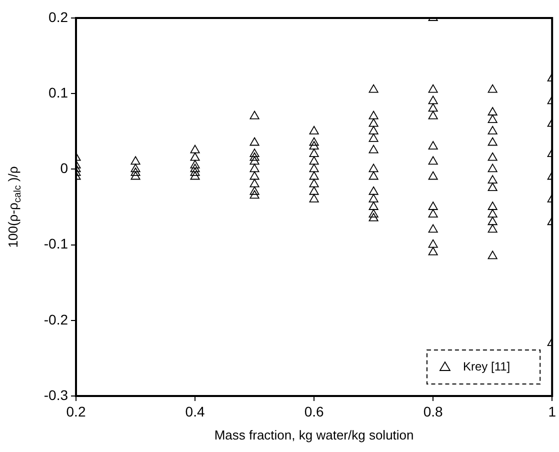  I want to click on x-tick-label: 0.6, so click(314, 411).